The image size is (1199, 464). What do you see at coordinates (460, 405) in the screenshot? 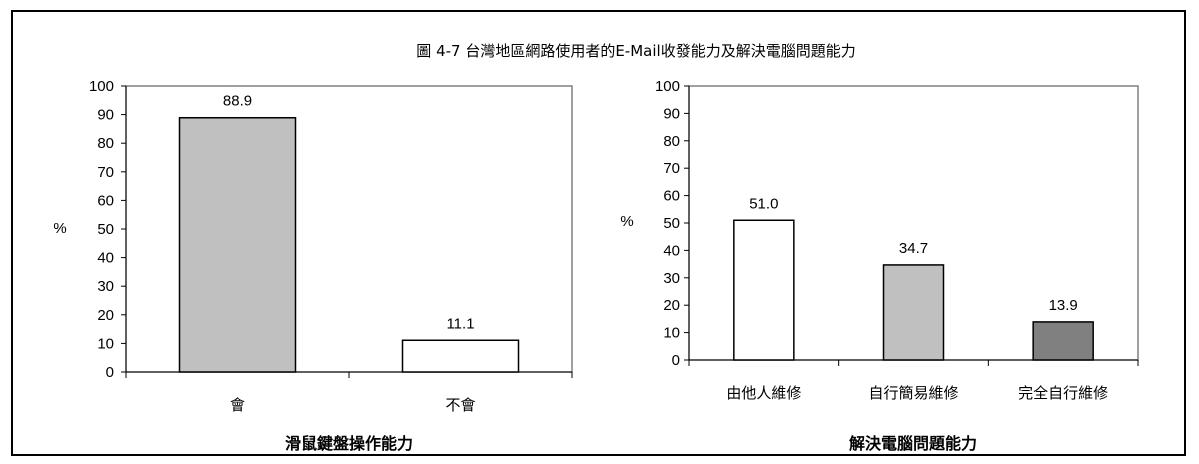
I see `category-label: 不會` at bounding box center [460, 405].